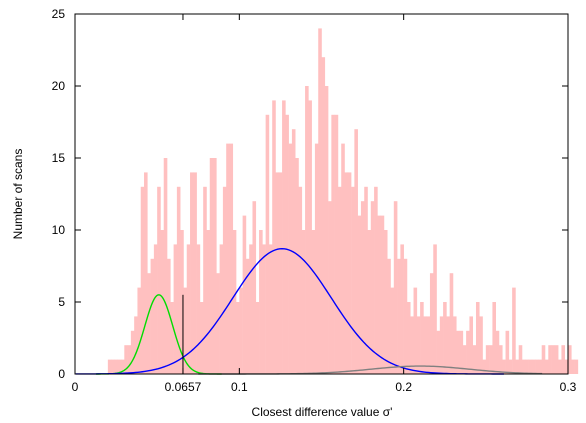 The image size is (586, 423). Describe the element at coordinates (59, 158) in the screenshot. I see `y-tick-label: 15` at that location.